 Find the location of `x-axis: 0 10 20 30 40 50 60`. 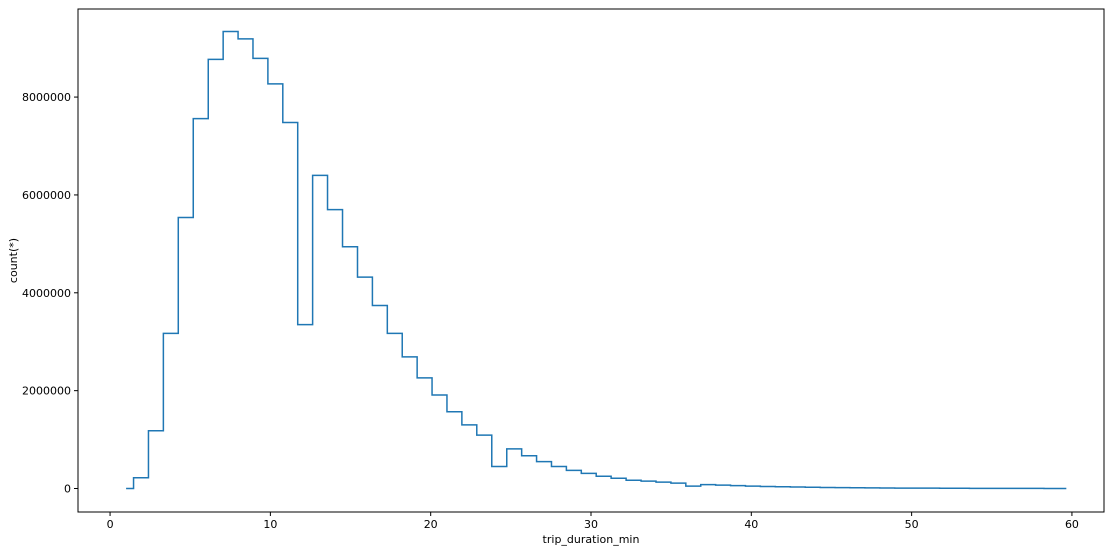

x-axis: 0 10 20 30 40 50 60 is located at coordinates (593, 521).